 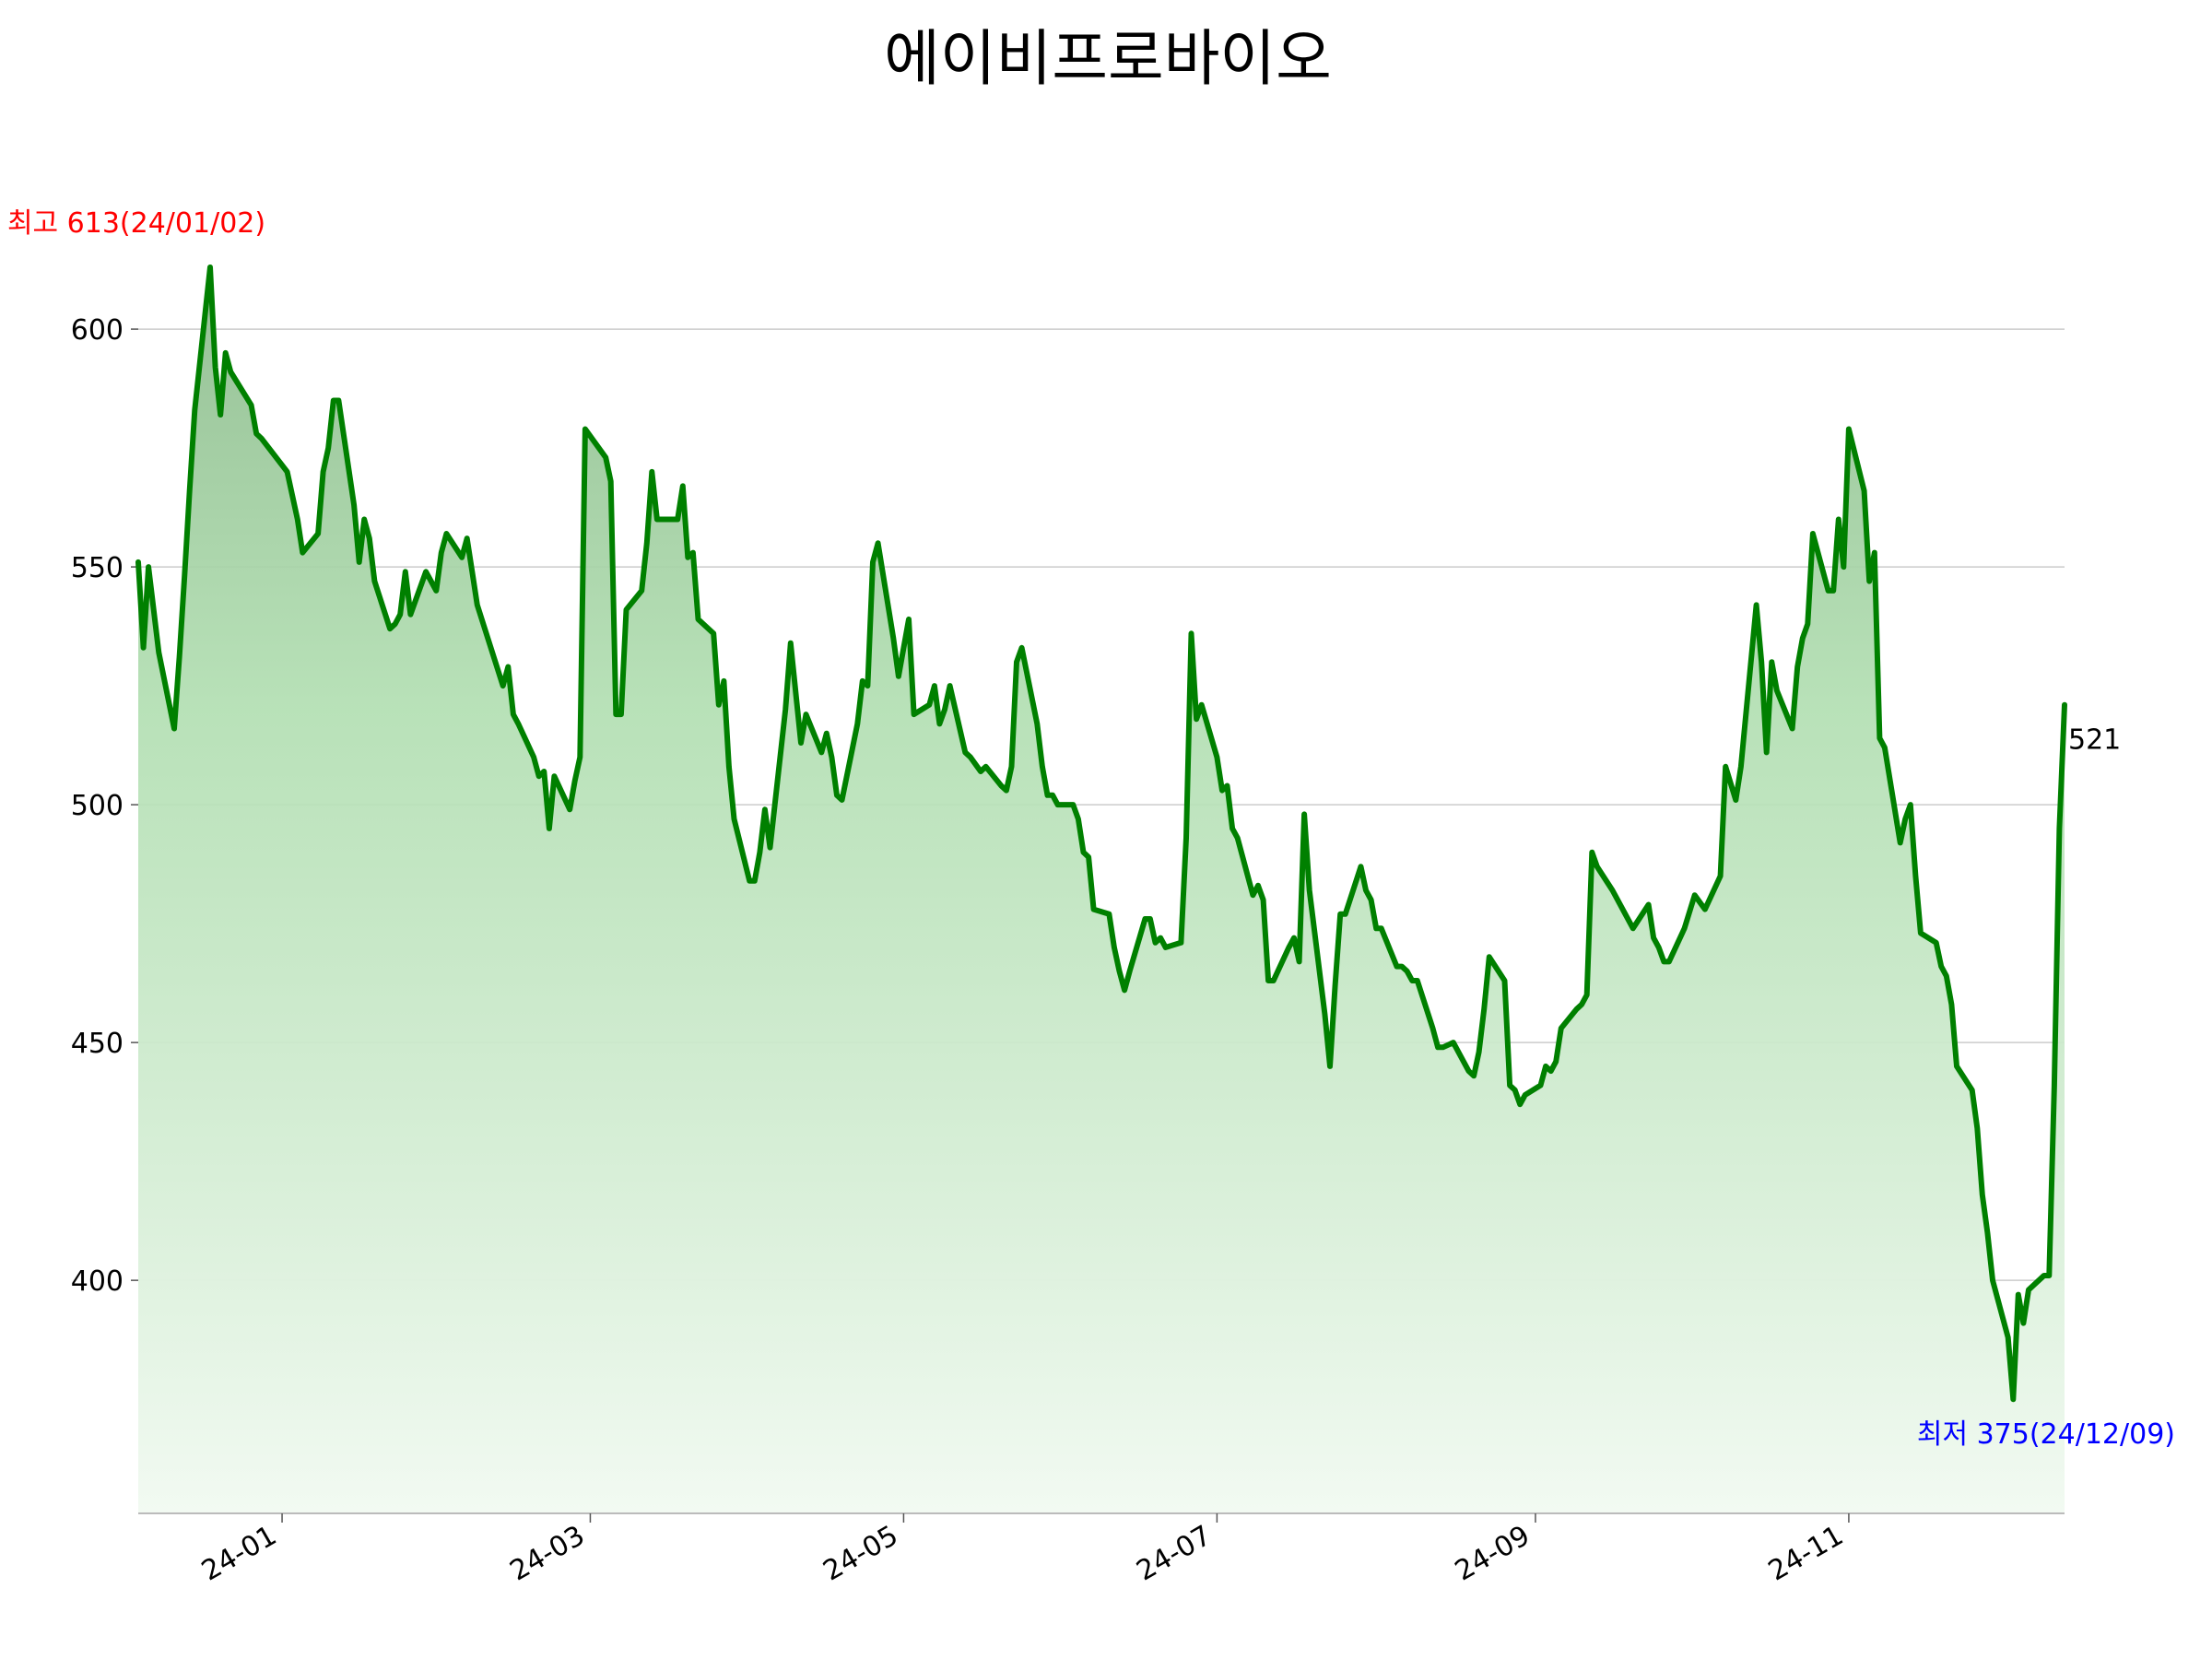 What do you see at coordinates (97, 1281) in the screenshot?
I see `y-tick-label: 400` at bounding box center [97, 1281].